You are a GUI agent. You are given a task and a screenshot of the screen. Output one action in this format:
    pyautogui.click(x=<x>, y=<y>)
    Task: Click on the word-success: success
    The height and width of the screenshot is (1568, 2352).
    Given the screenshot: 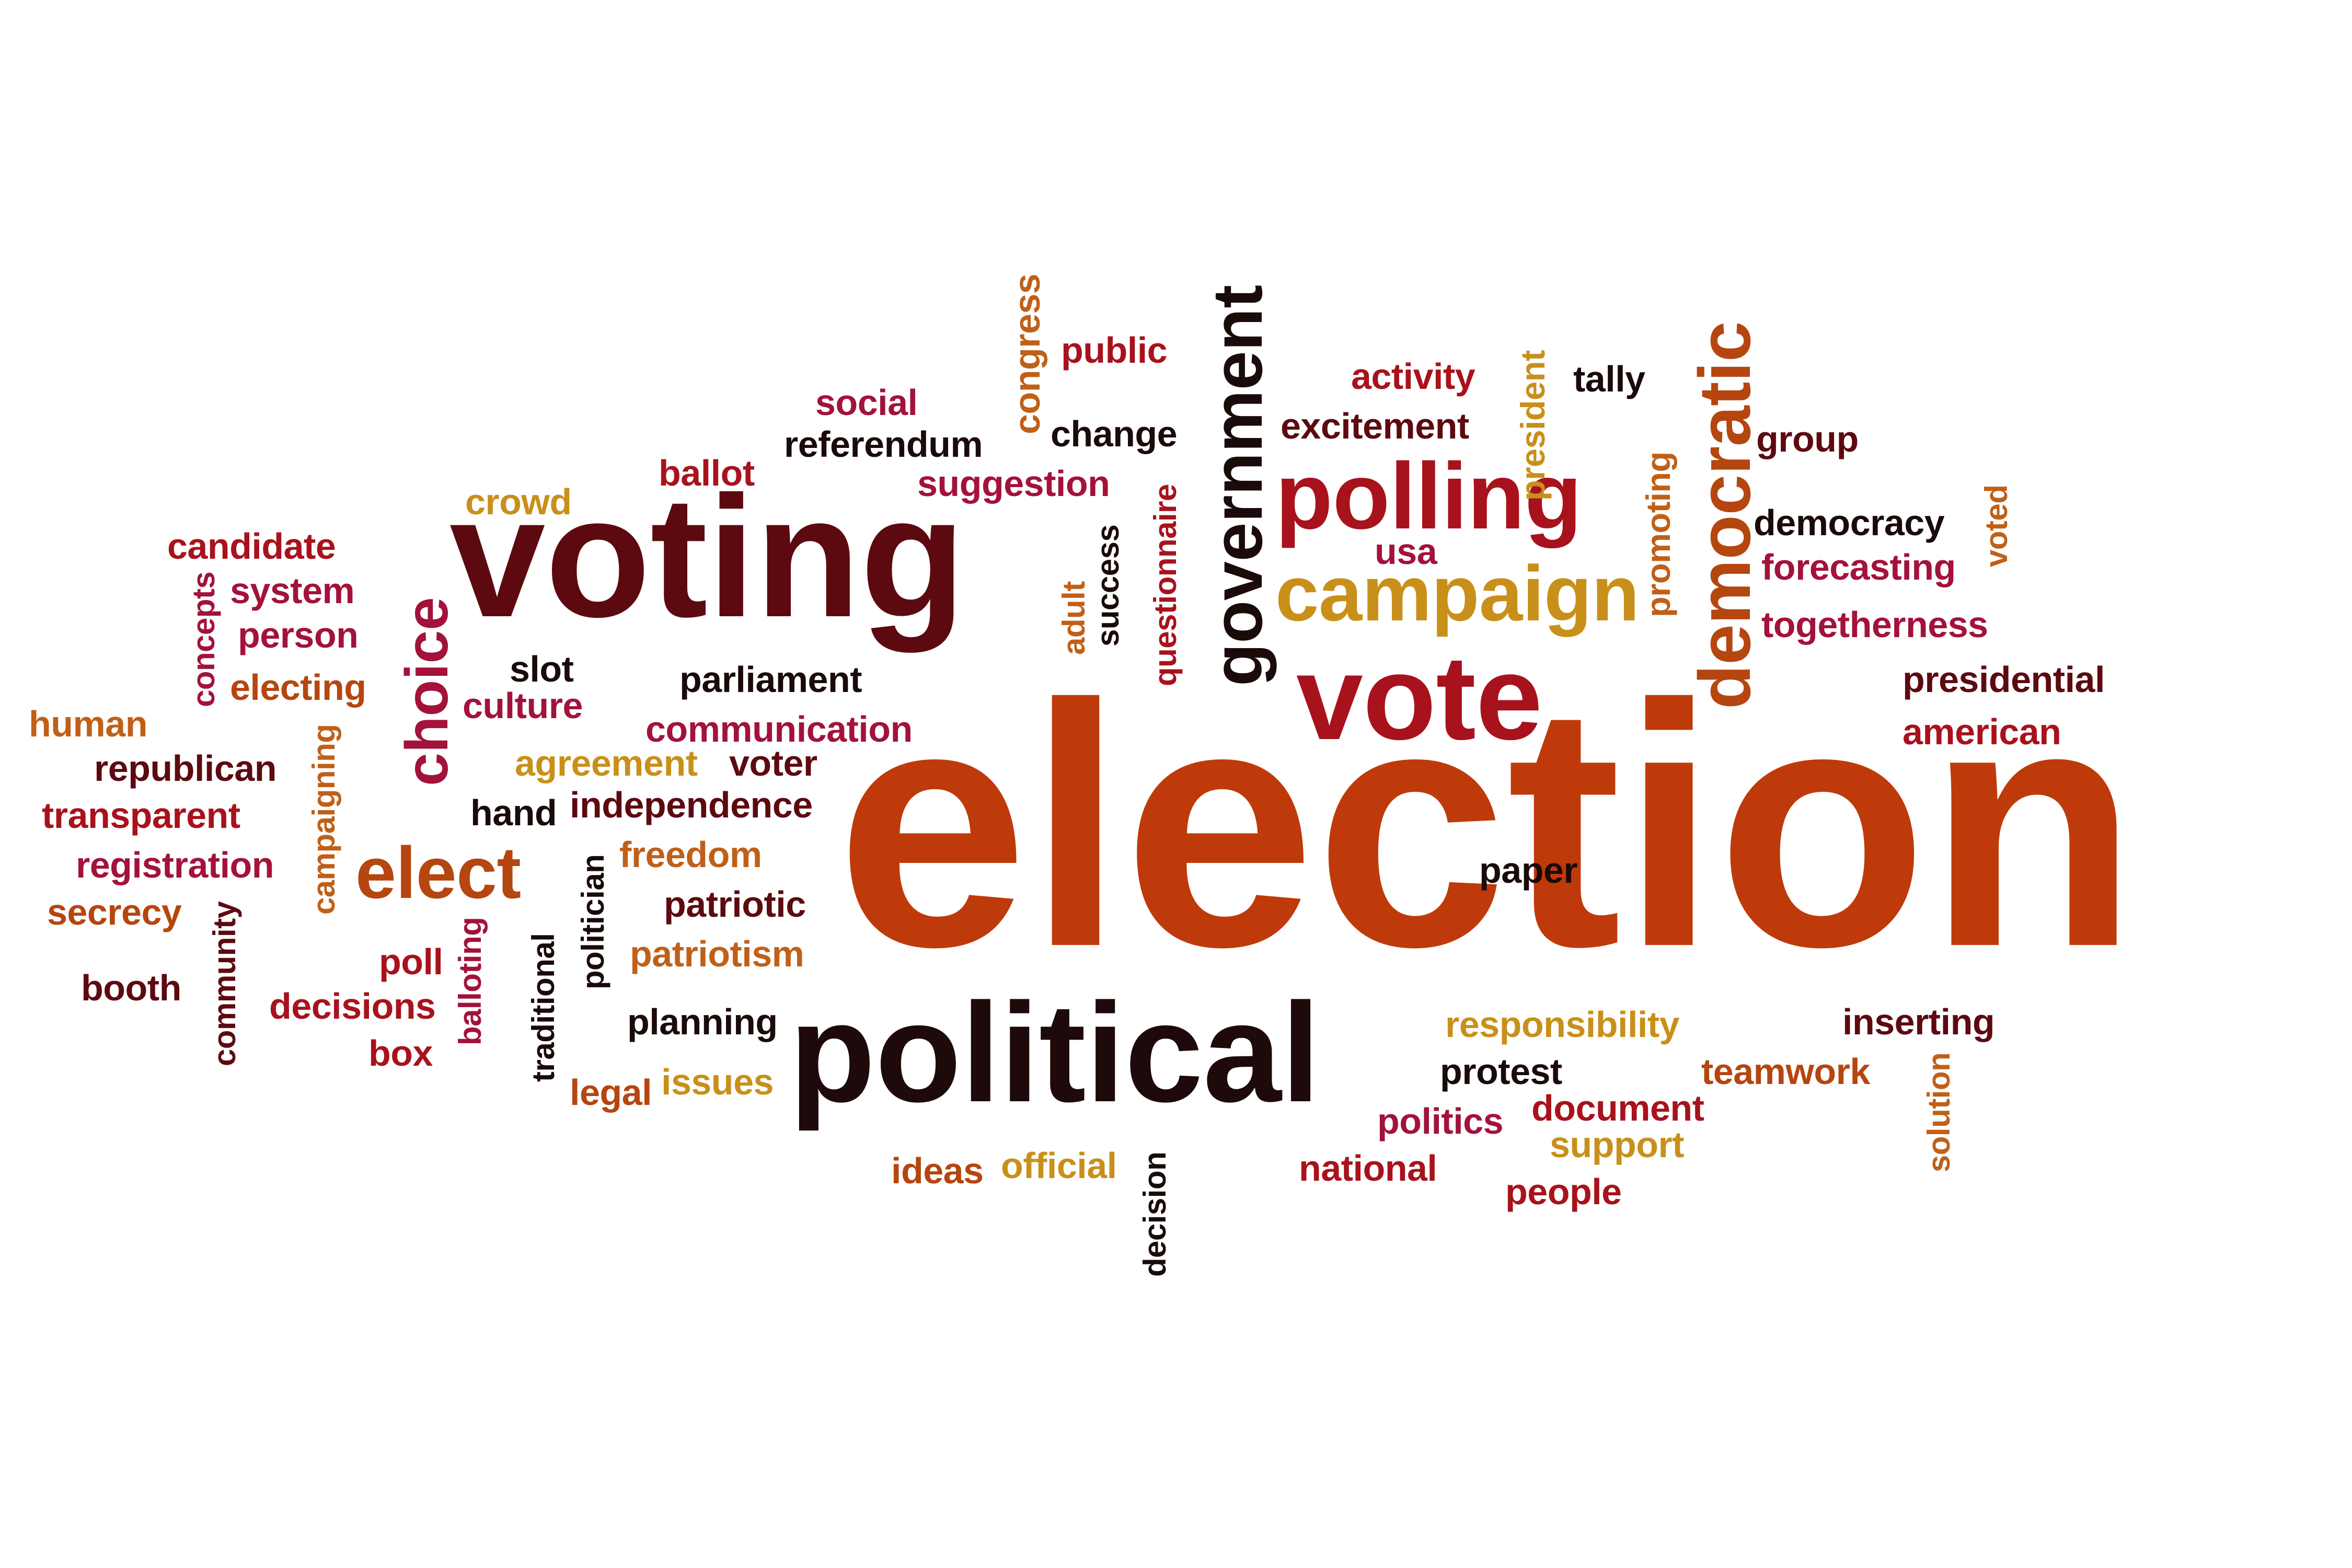 What is the action you would take?
    pyautogui.click(x=1107, y=585)
    